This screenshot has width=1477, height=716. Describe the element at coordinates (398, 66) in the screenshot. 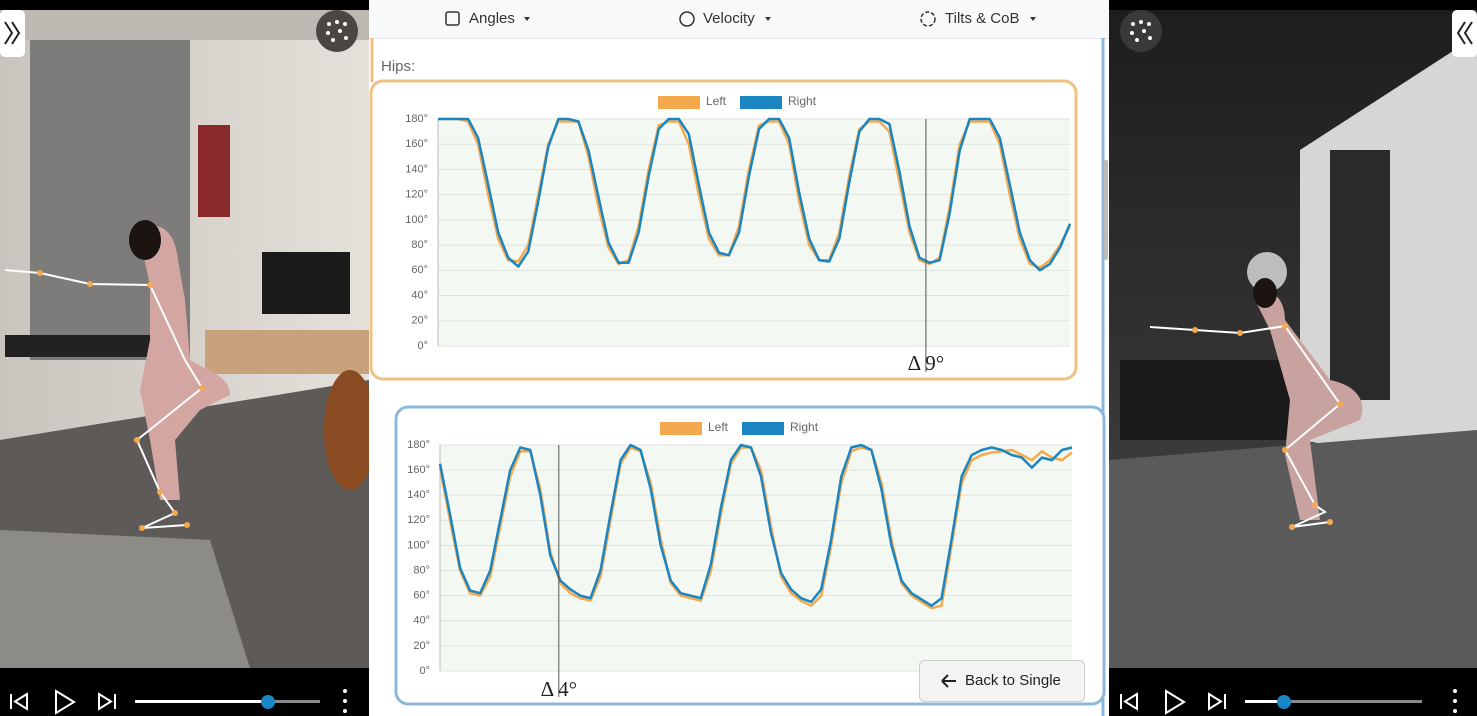

I see `section-label: Hips:` at that location.